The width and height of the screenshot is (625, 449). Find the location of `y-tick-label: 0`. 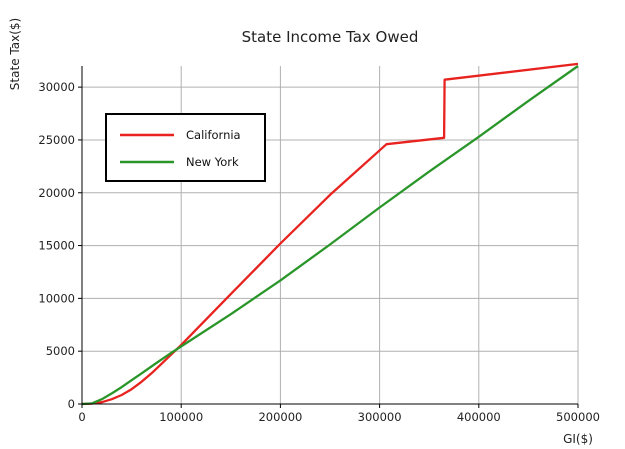

y-tick-label: 0 is located at coordinates (71, 404).